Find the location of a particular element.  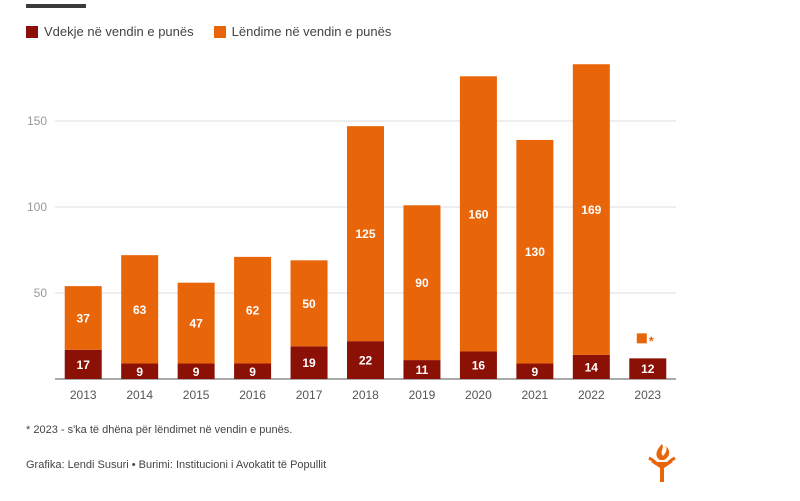

y-tick-label-100: 100 is located at coordinates (37, 207).